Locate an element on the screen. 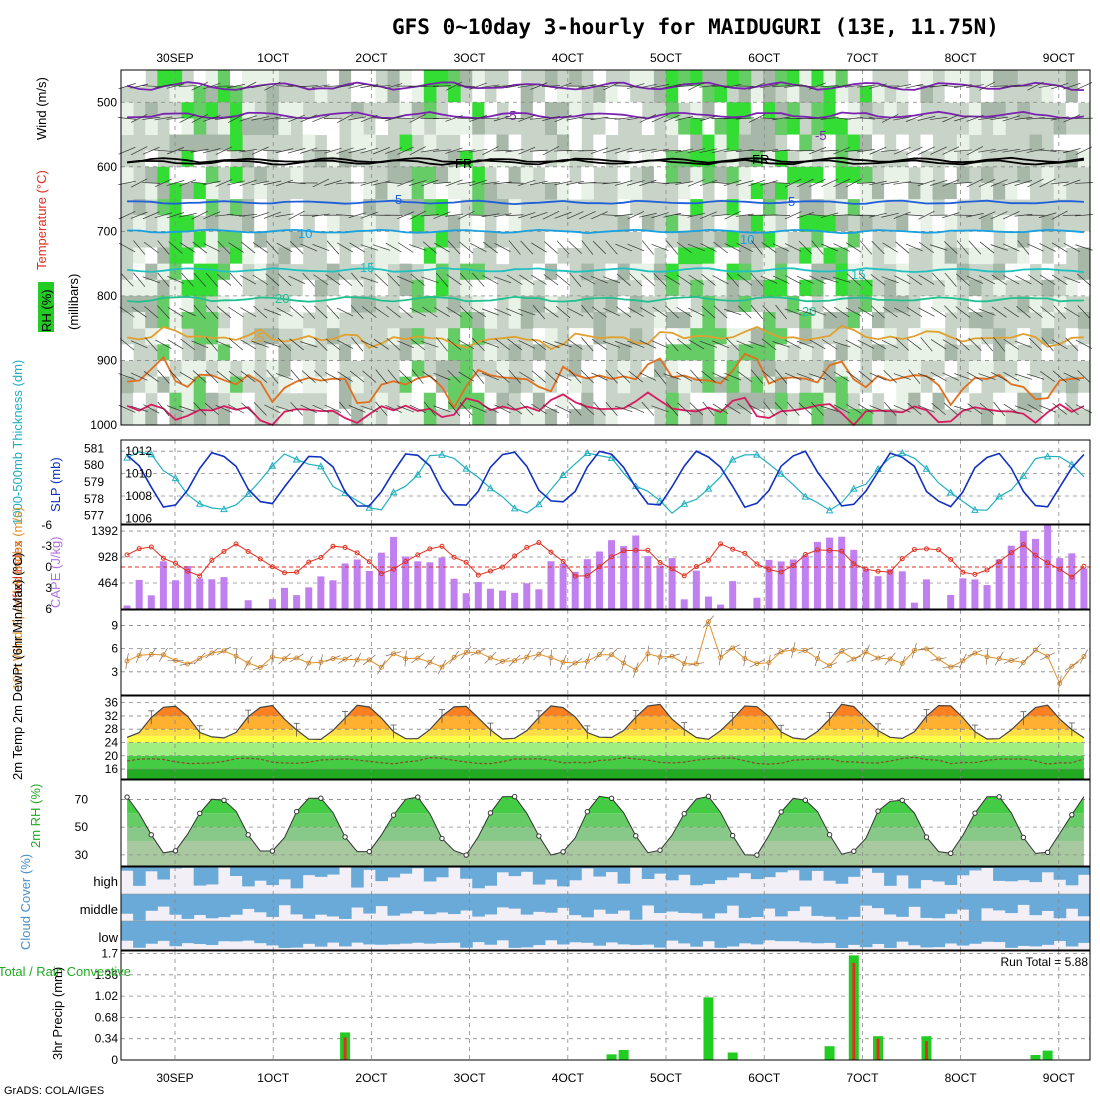 The image size is (1100, 1100). temp2m-tick: 20 is located at coordinates (112, 756).